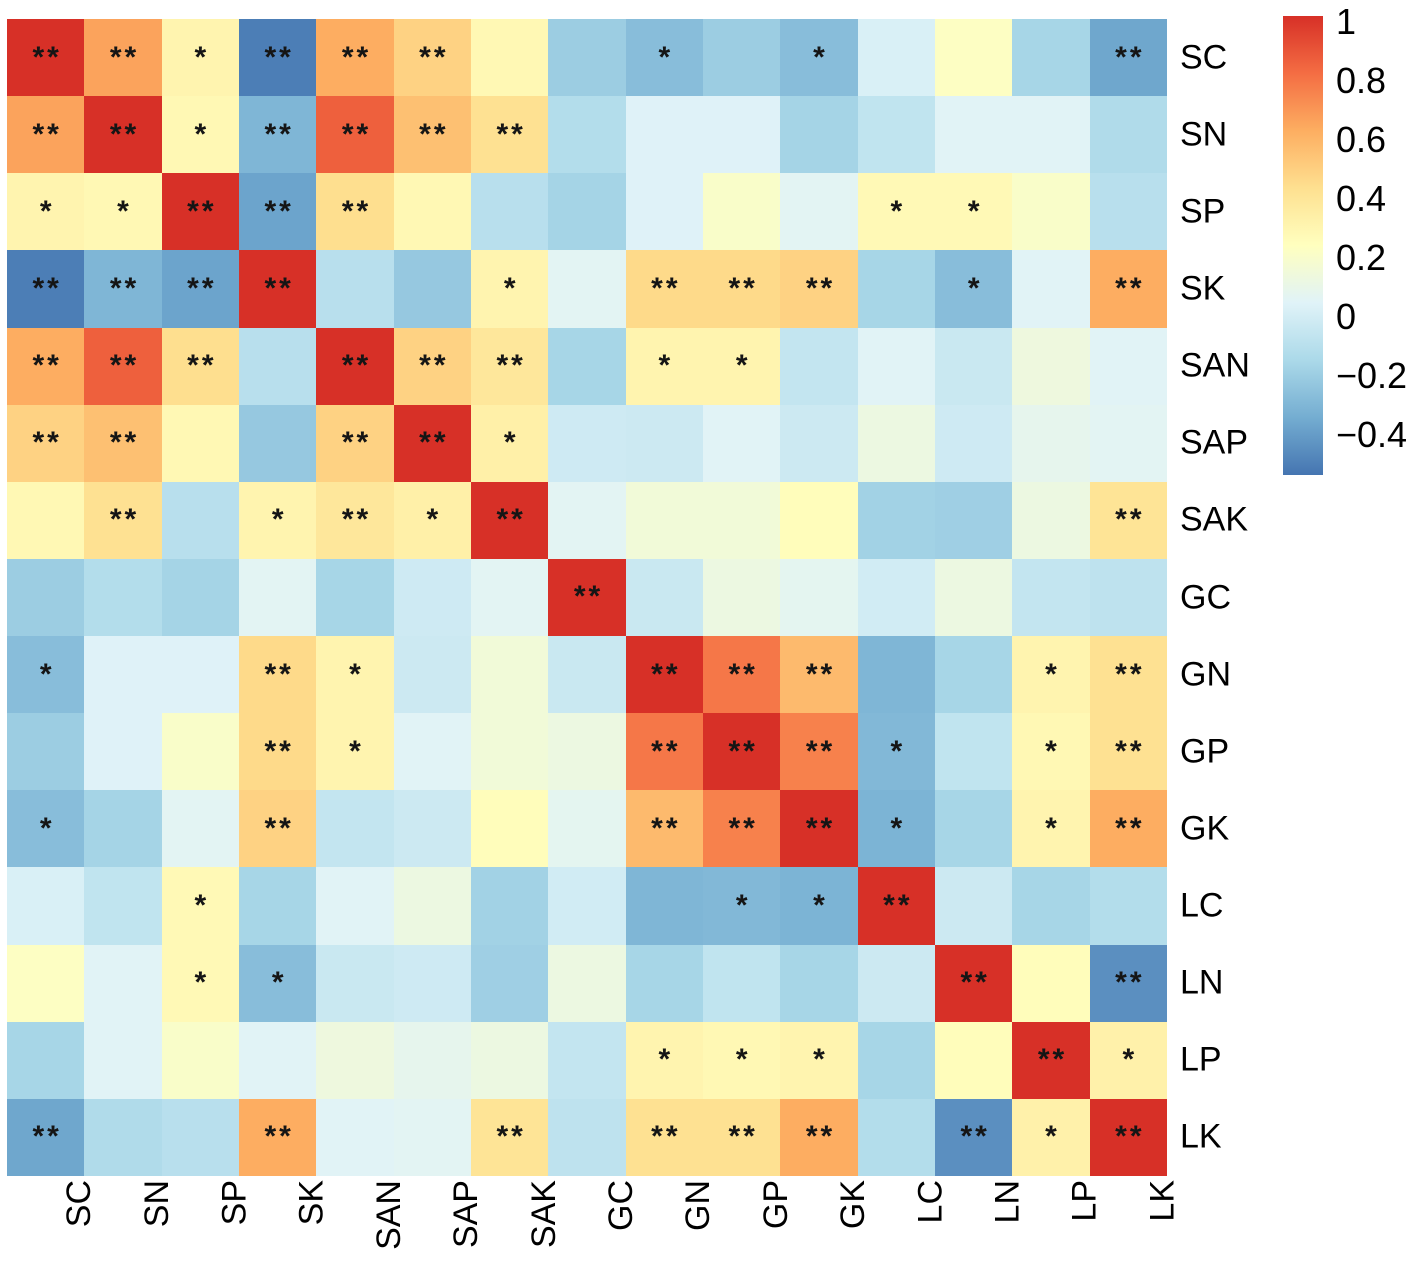  I want to click on y-axis-label: SAK, so click(1214, 519).